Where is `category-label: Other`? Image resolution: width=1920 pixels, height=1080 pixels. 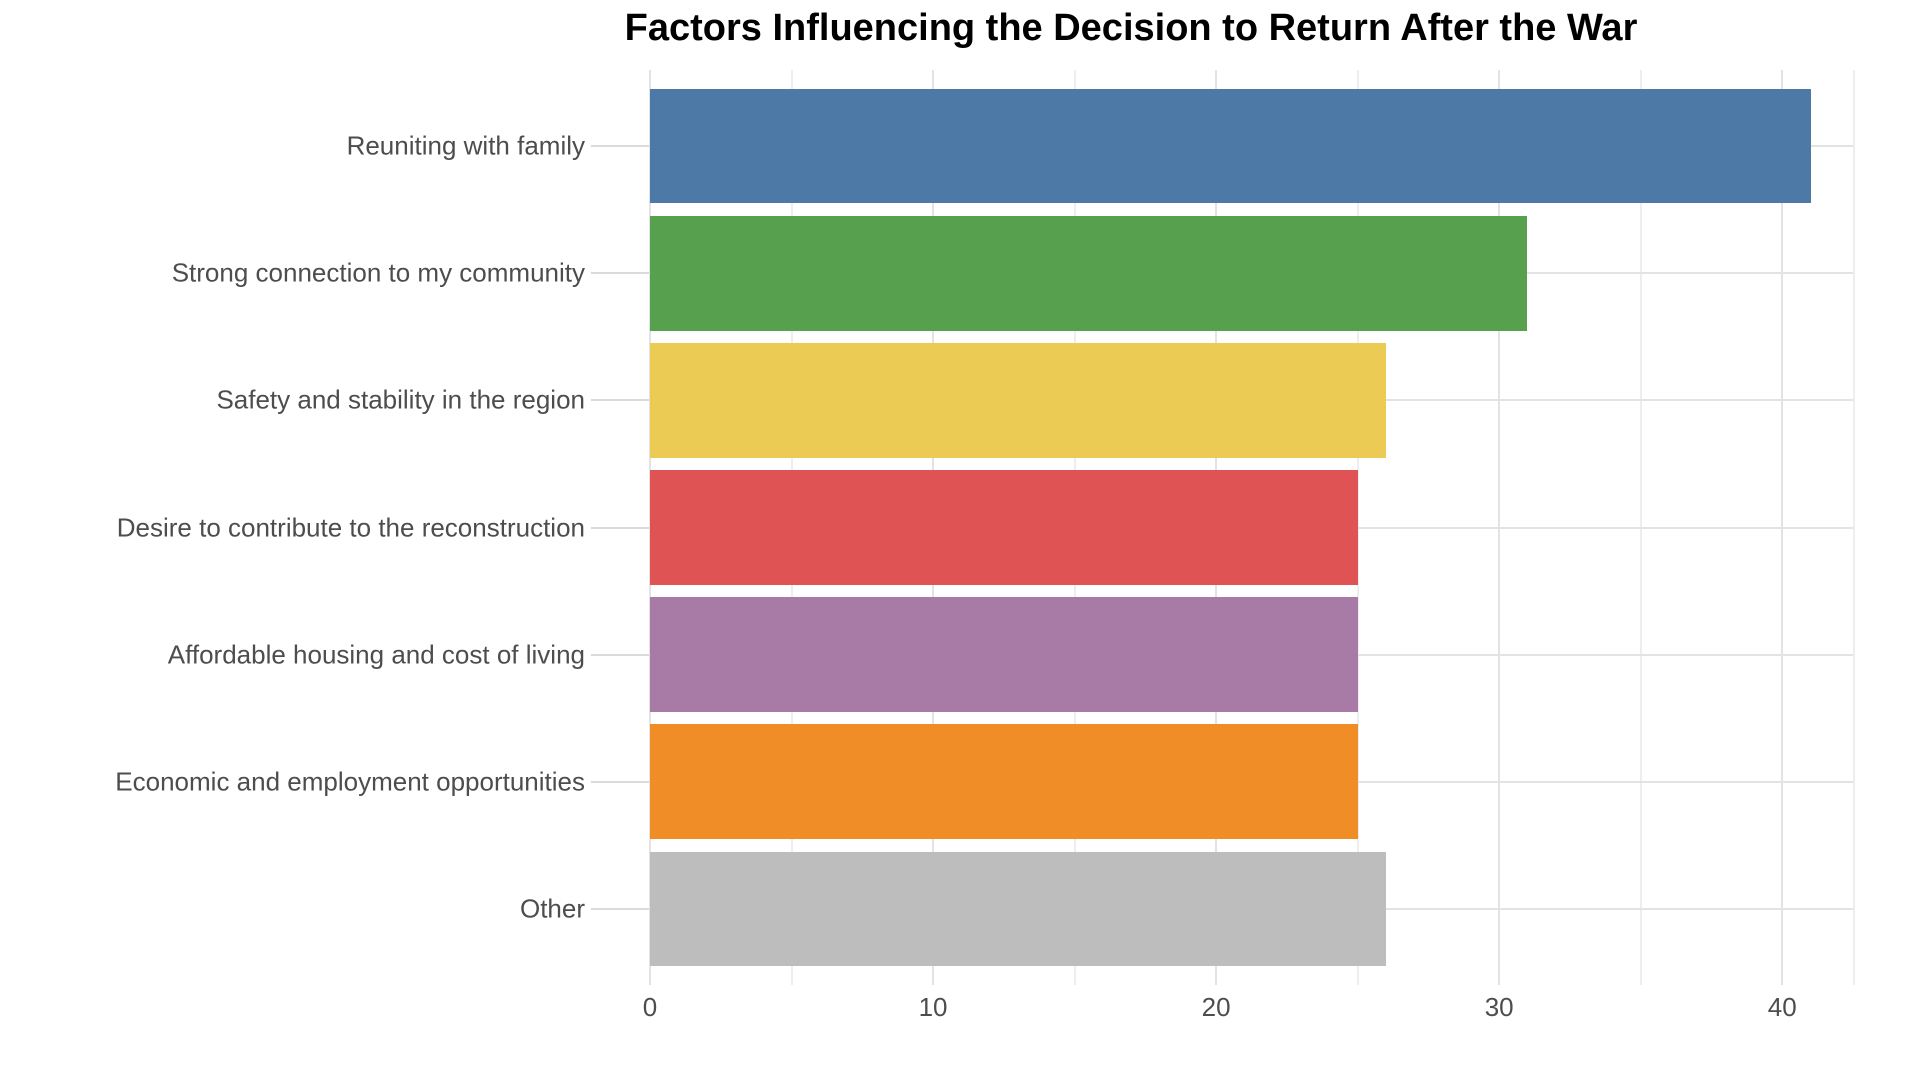
category-label: Other is located at coordinates (552, 908).